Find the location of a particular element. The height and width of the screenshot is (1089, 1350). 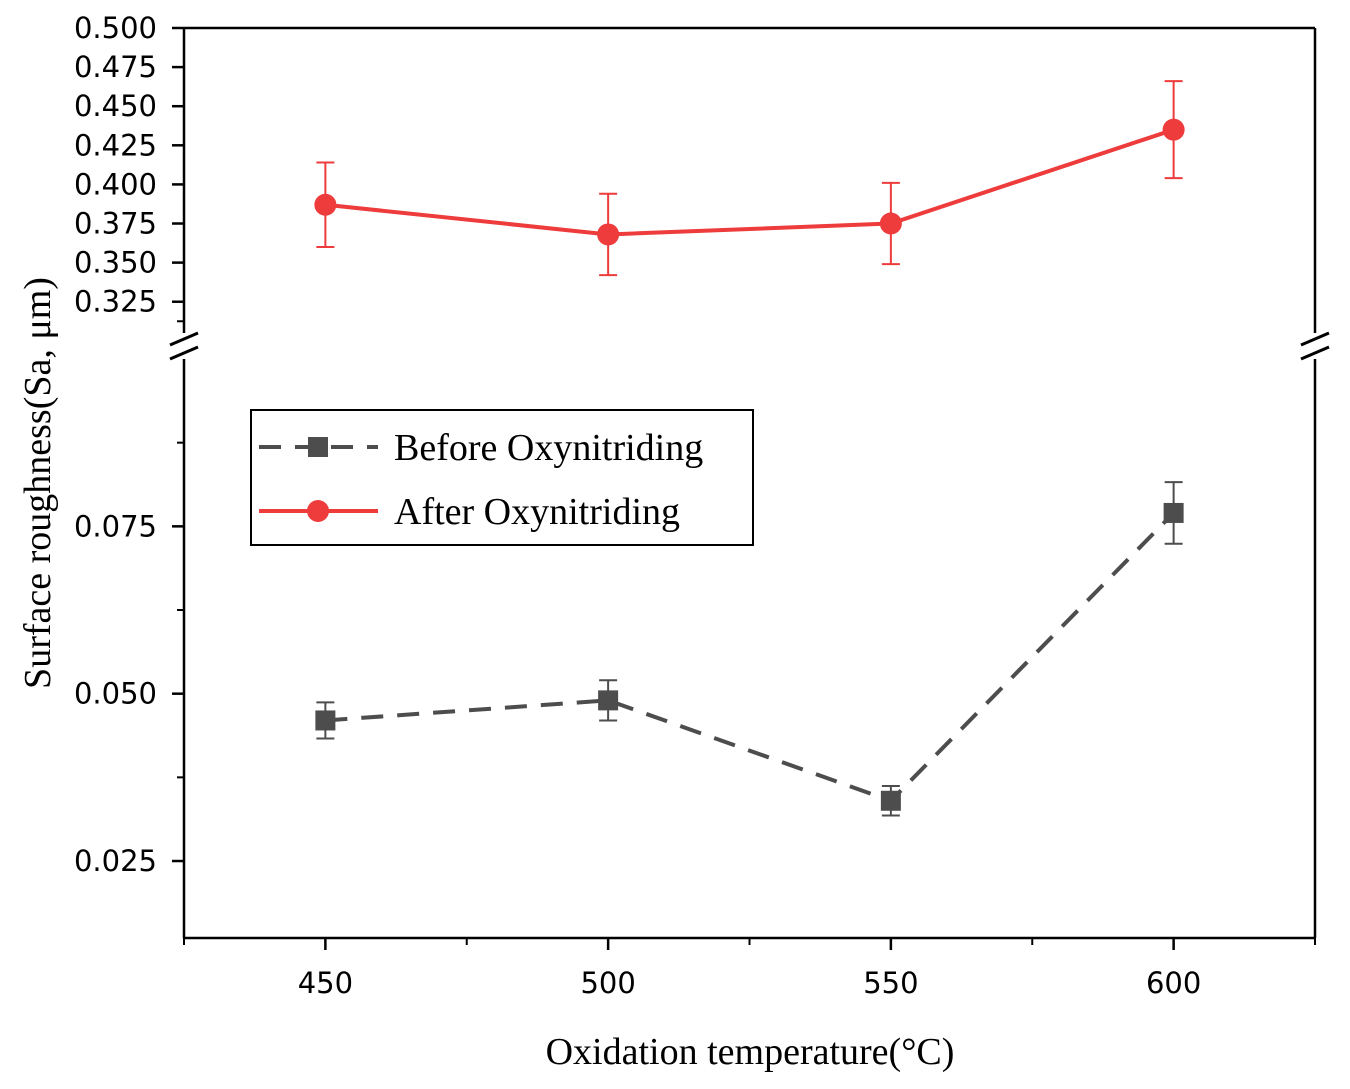

axis-break-marks is located at coordinates (749, 346).